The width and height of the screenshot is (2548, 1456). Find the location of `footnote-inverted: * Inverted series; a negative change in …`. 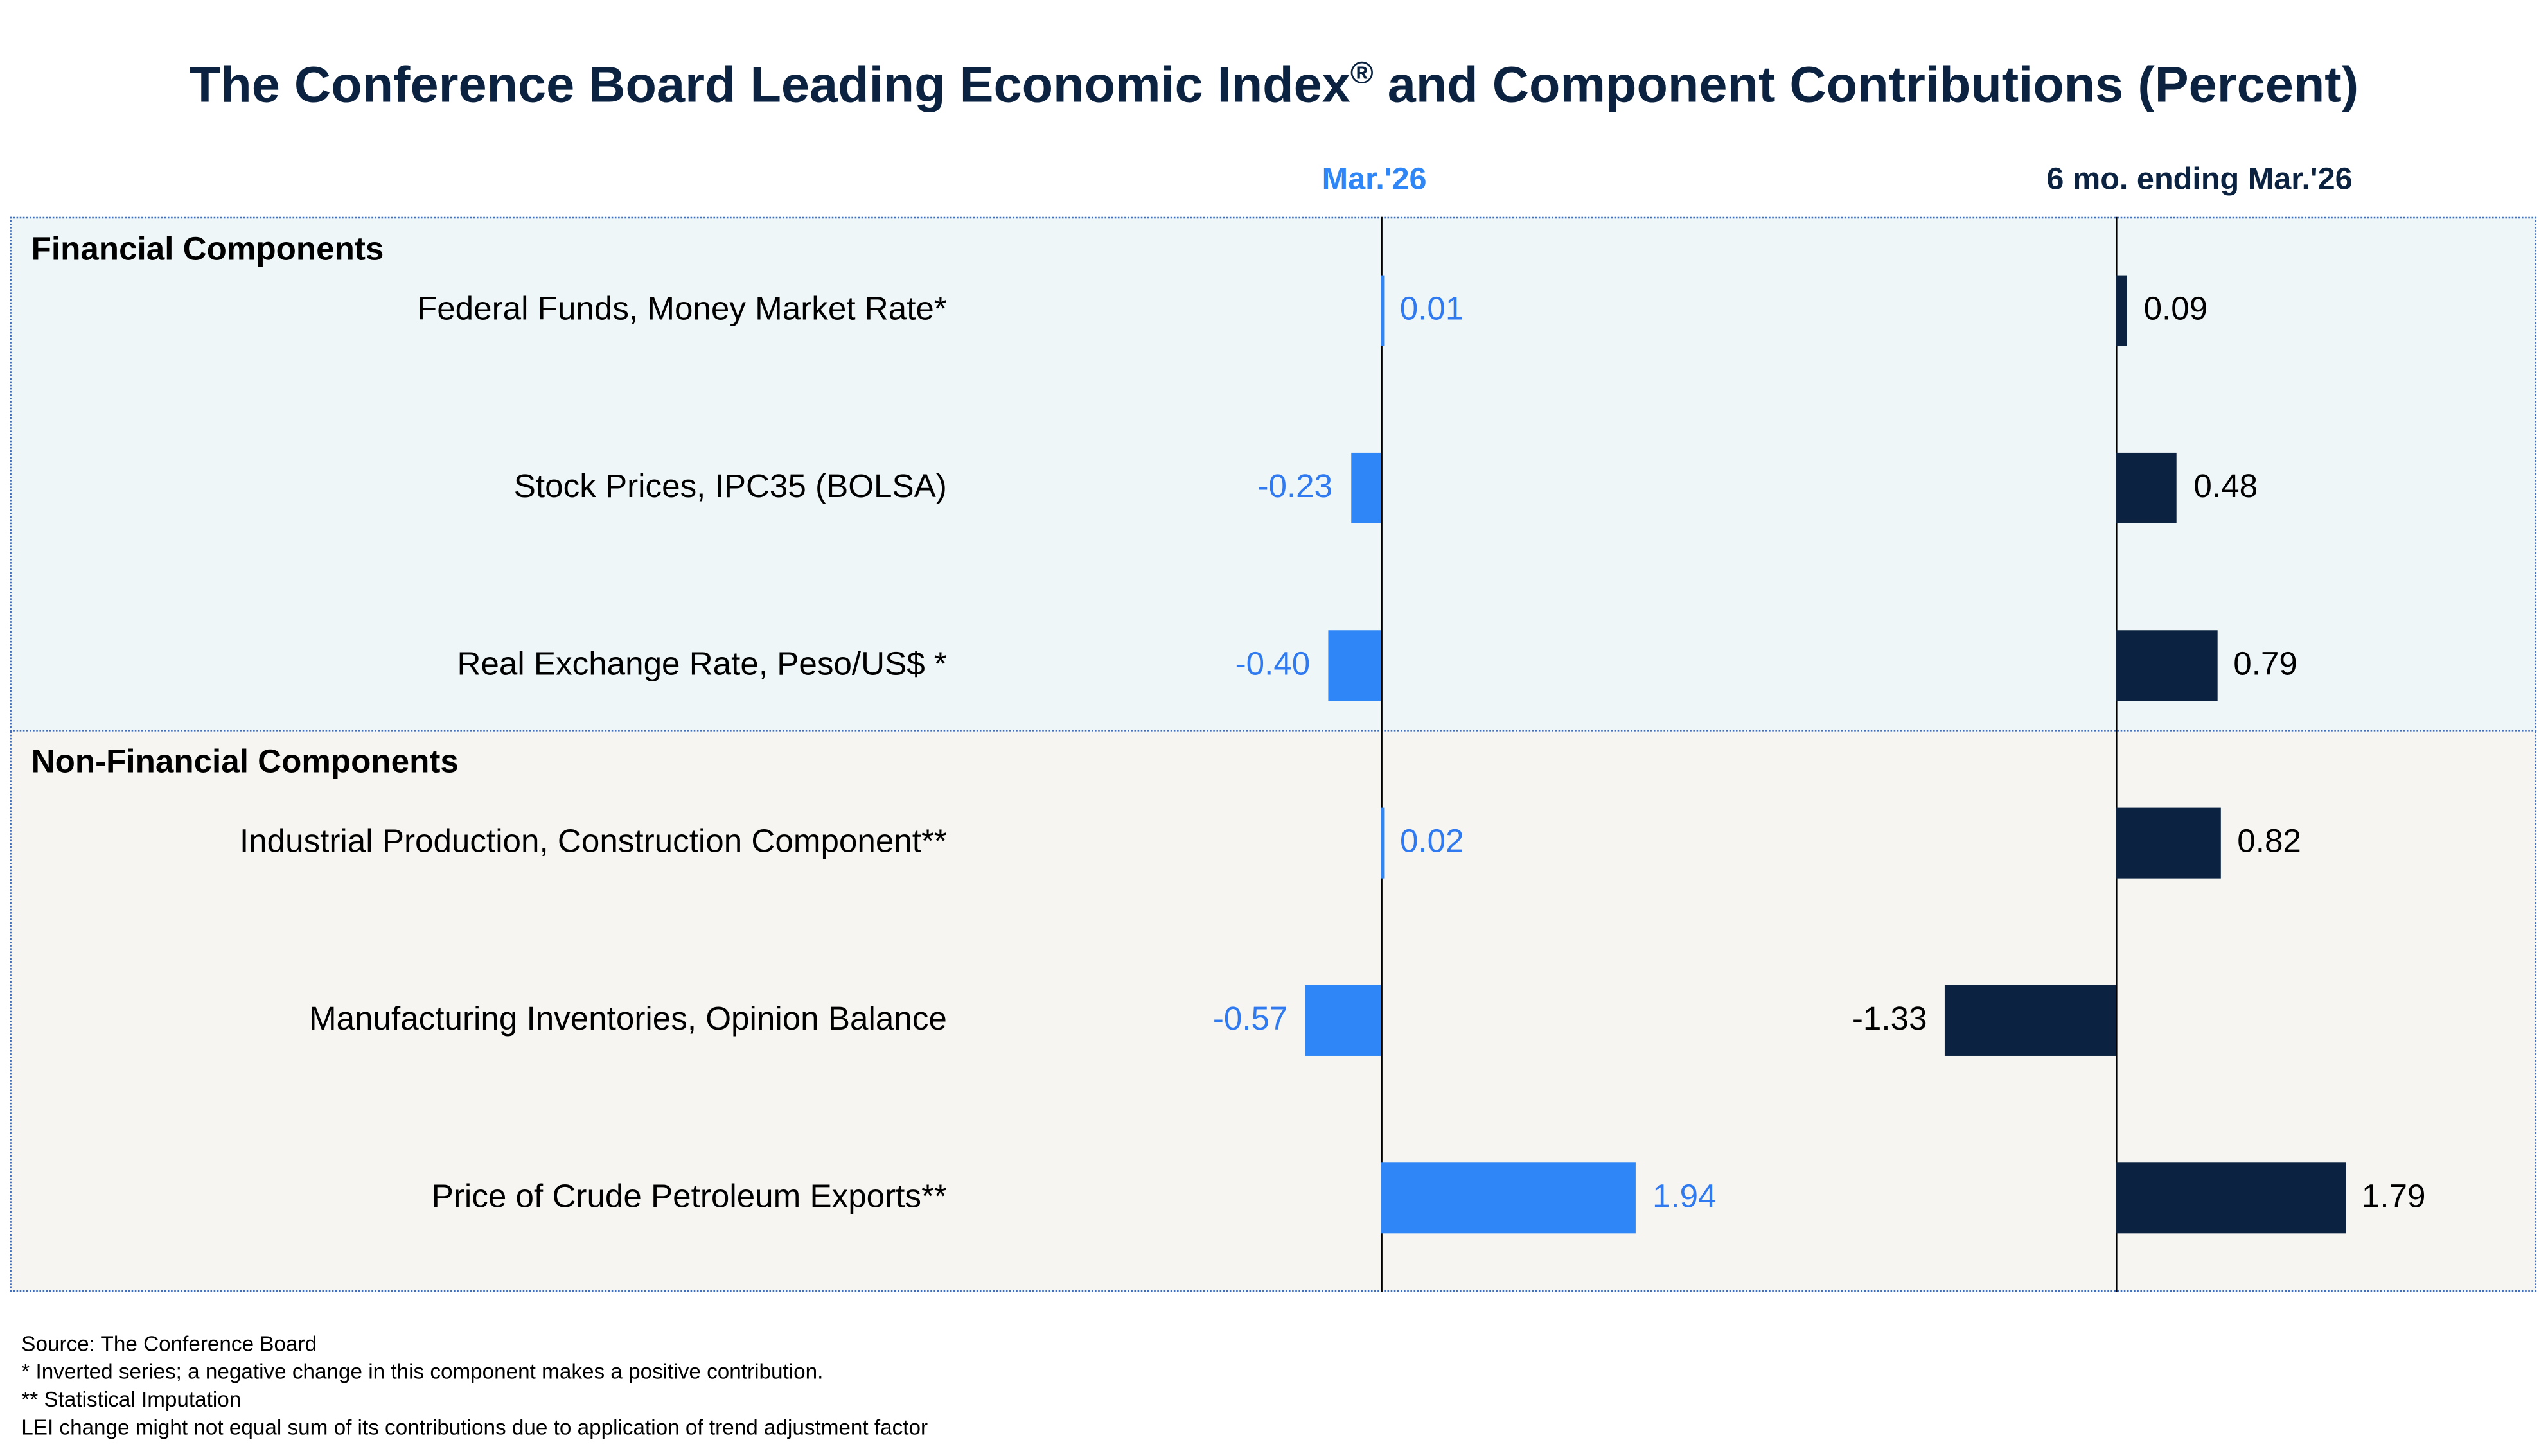

footnote-inverted: * Inverted series; a negative change in … is located at coordinates (422, 1371).